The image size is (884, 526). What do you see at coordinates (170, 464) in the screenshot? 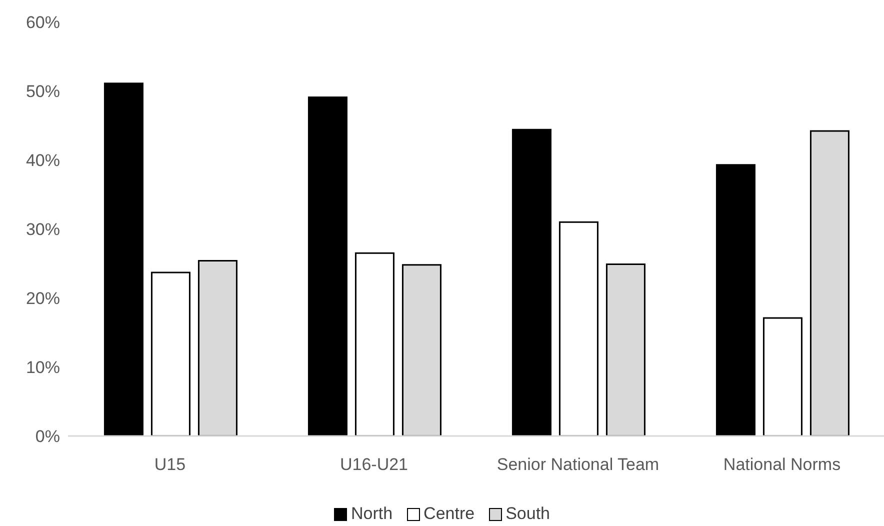
I see `x-tick-label: U15` at bounding box center [170, 464].